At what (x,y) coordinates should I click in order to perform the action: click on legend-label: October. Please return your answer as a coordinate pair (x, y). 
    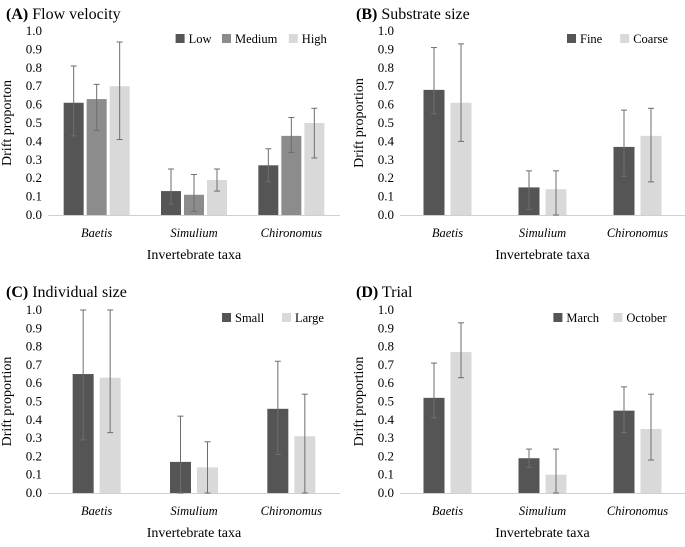
    Looking at the image, I should click on (646, 318).